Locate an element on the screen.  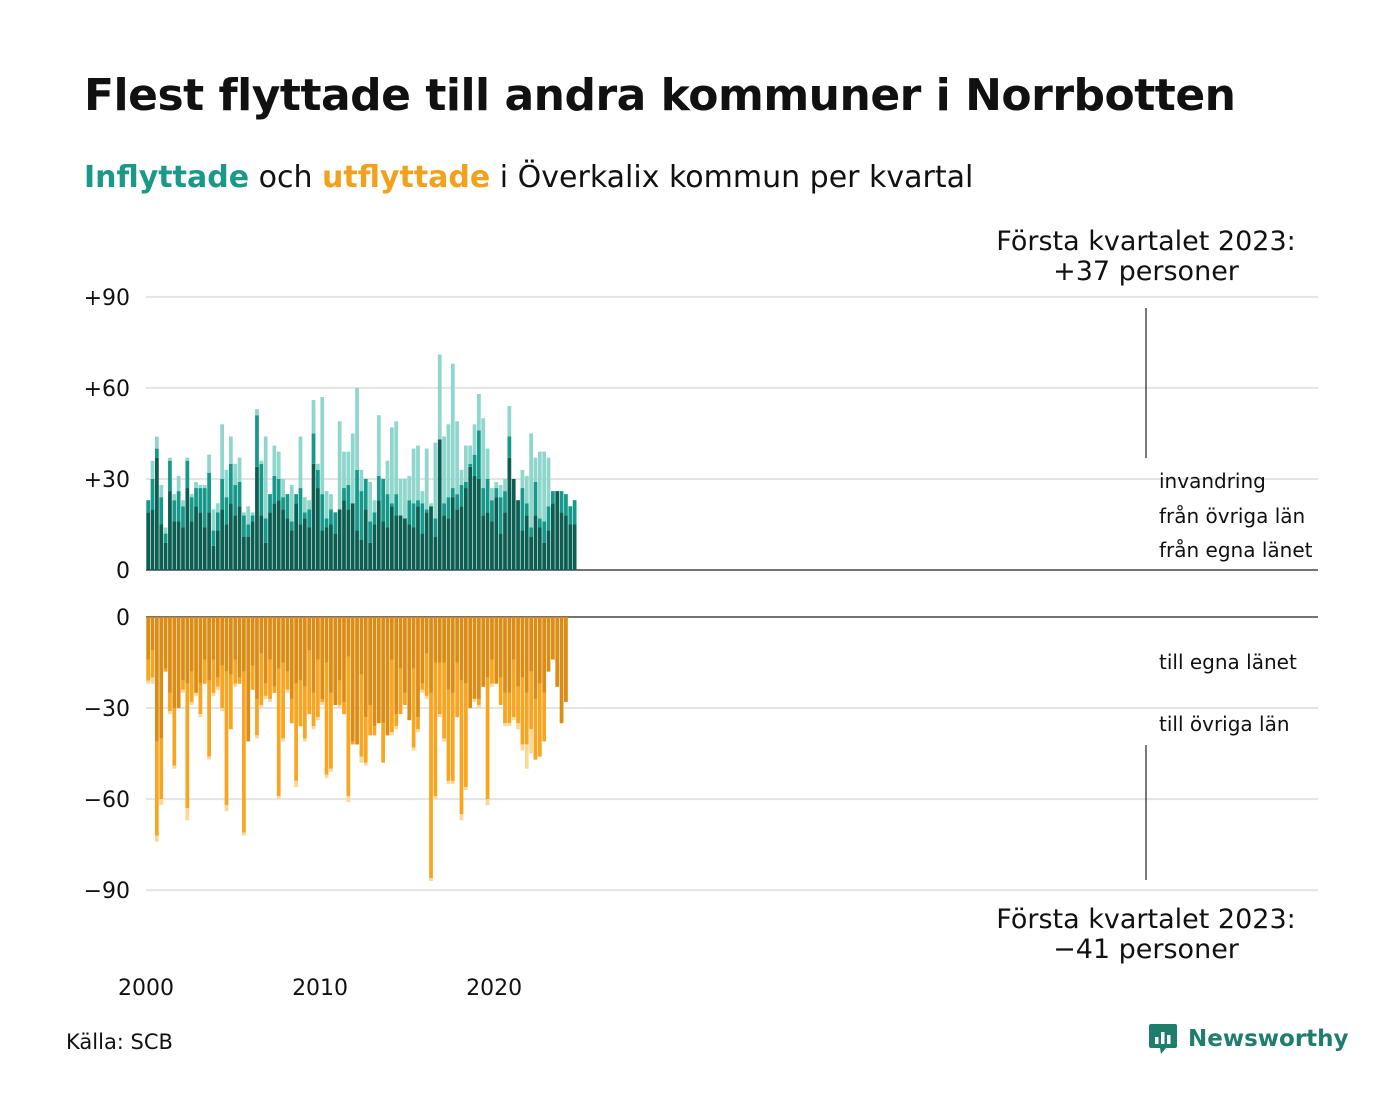
series-label-outflow: till övriga län is located at coordinates (1224, 724).